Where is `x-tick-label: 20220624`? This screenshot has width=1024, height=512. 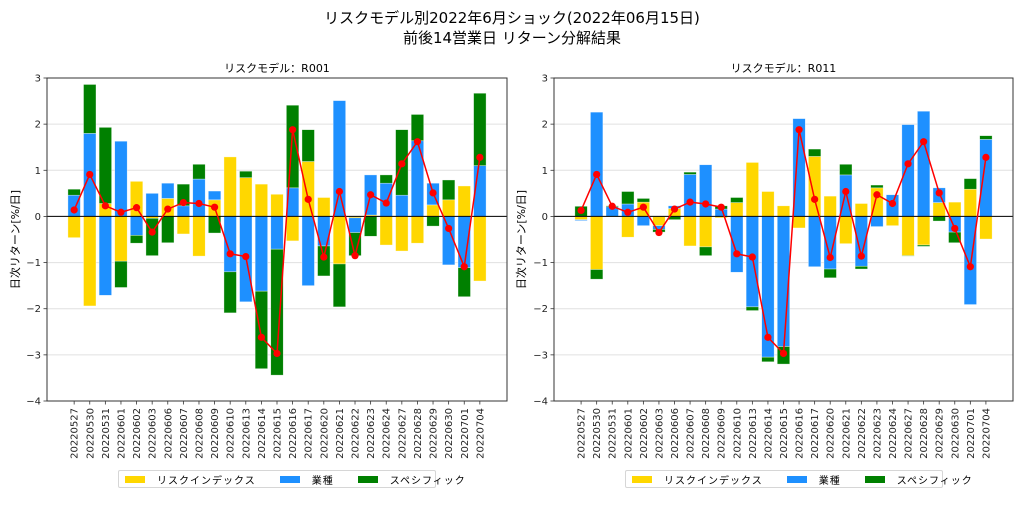
x-tick-label: 20220624 is located at coordinates (387, 433).